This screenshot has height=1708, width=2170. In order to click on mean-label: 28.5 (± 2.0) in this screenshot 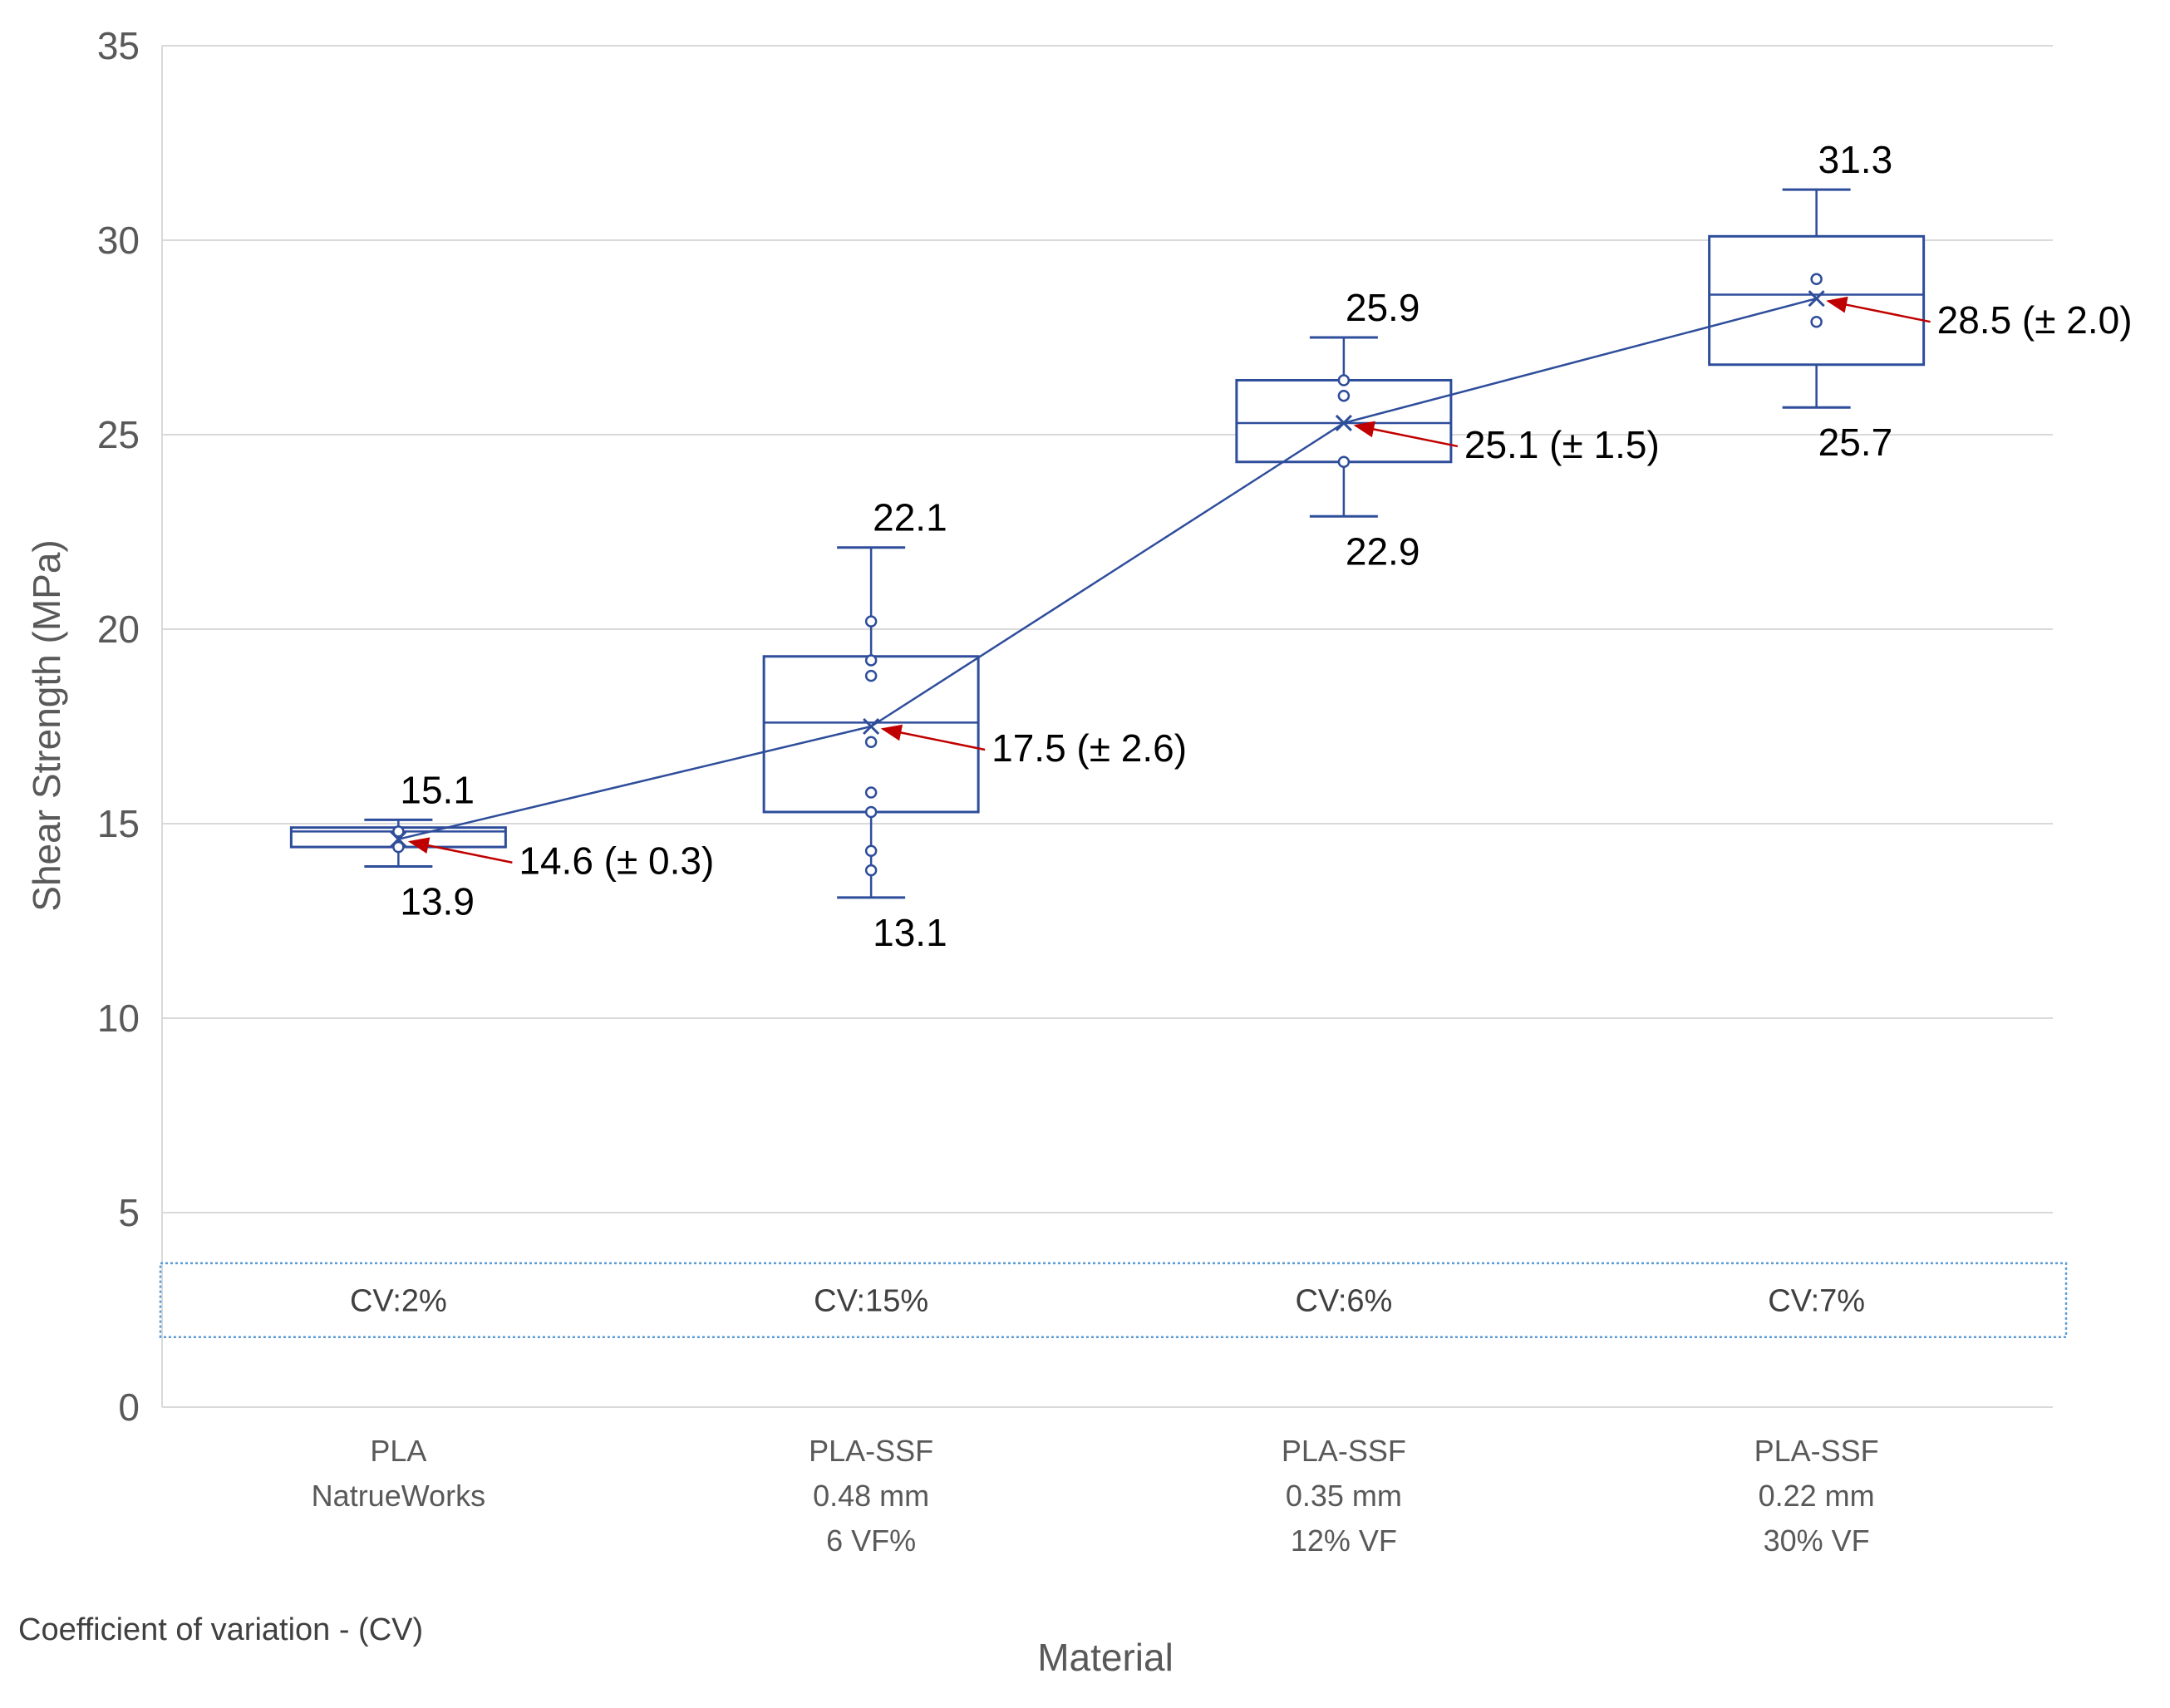, I will do `click(2035, 320)`.